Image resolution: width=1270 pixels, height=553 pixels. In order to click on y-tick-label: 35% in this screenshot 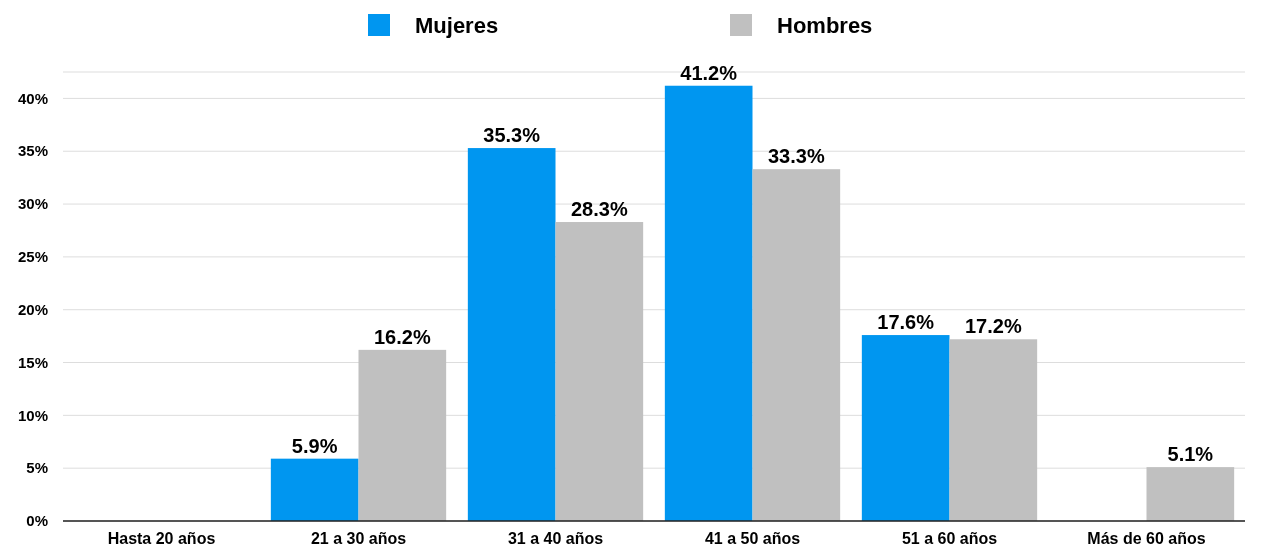, I will do `click(32, 151)`.